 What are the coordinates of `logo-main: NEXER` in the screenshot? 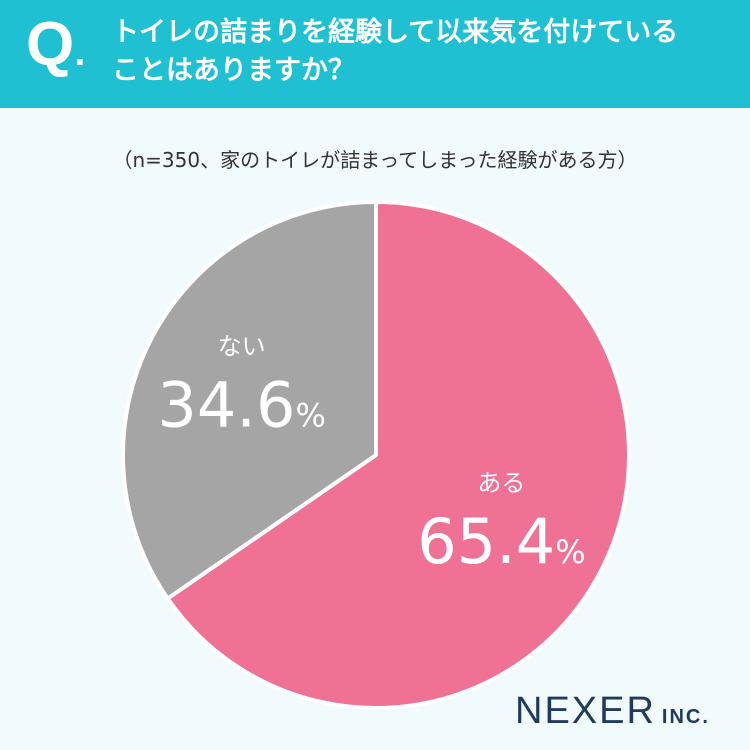 It's located at (585, 711).